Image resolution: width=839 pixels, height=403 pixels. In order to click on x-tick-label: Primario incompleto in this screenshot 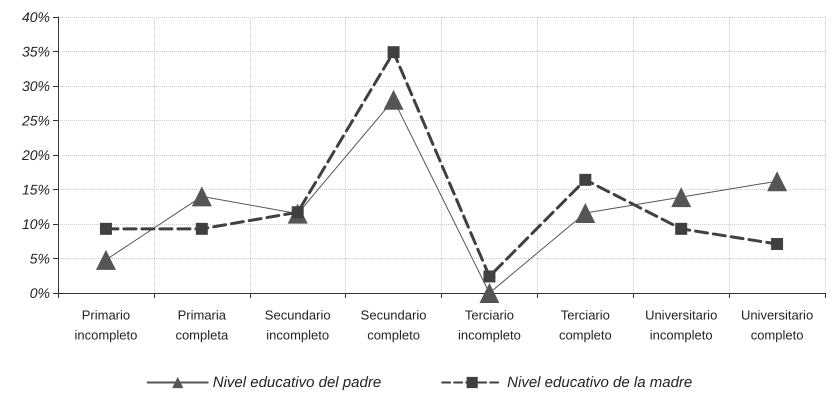, I will do `click(106, 325)`.